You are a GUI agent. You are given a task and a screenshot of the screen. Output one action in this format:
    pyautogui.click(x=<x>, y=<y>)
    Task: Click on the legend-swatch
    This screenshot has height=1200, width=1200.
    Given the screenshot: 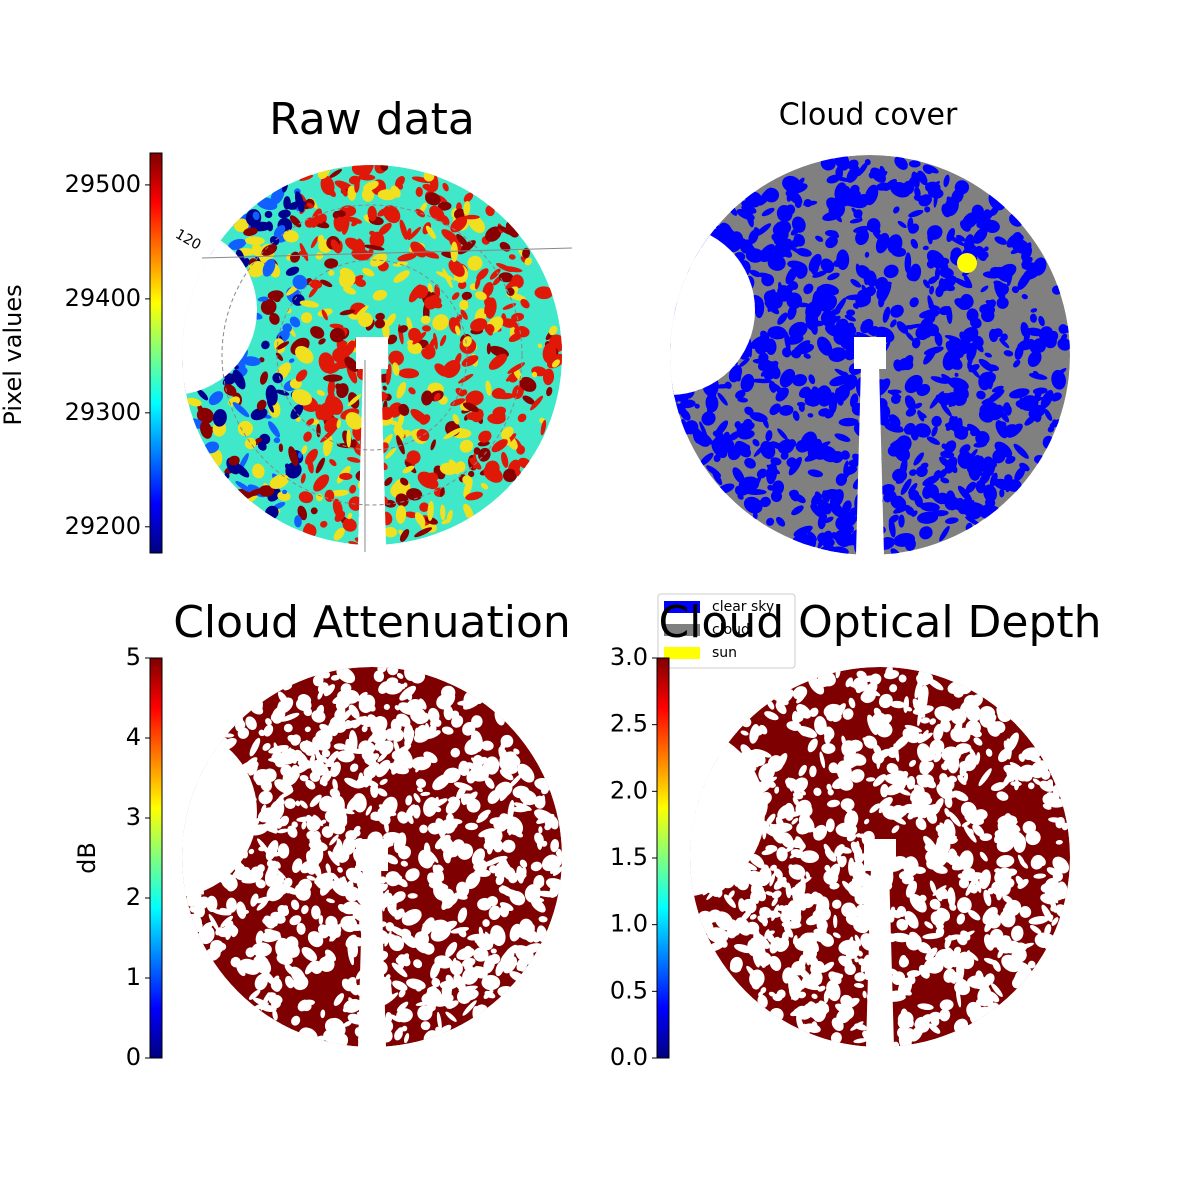 What is the action you would take?
    pyautogui.click(x=682, y=630)
    